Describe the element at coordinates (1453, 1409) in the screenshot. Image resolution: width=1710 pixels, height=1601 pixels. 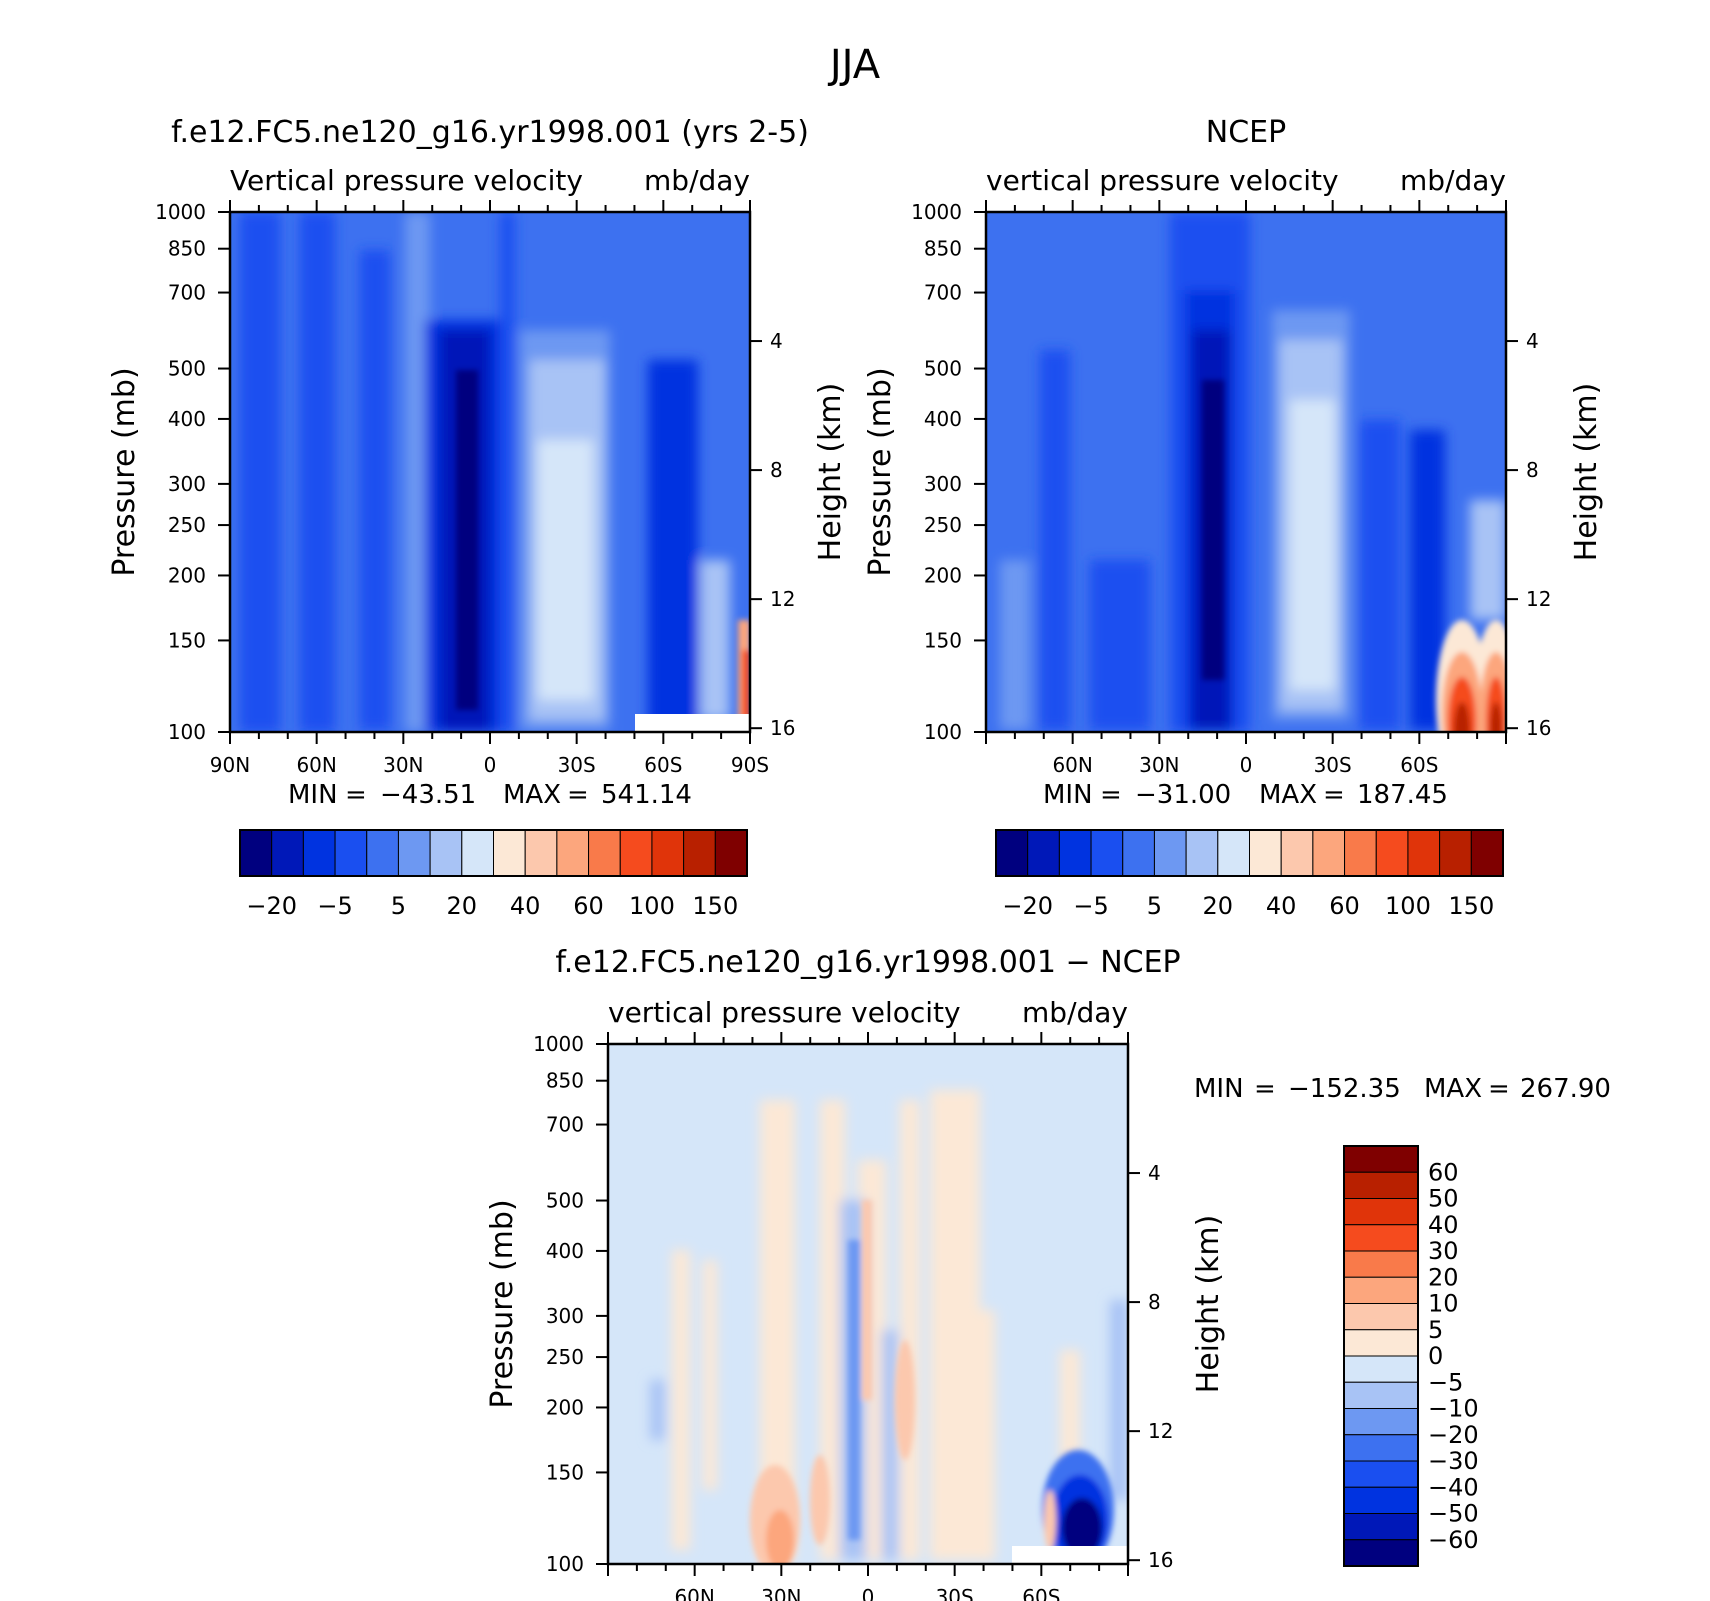
I see `colorbar-label: −10` at that location.